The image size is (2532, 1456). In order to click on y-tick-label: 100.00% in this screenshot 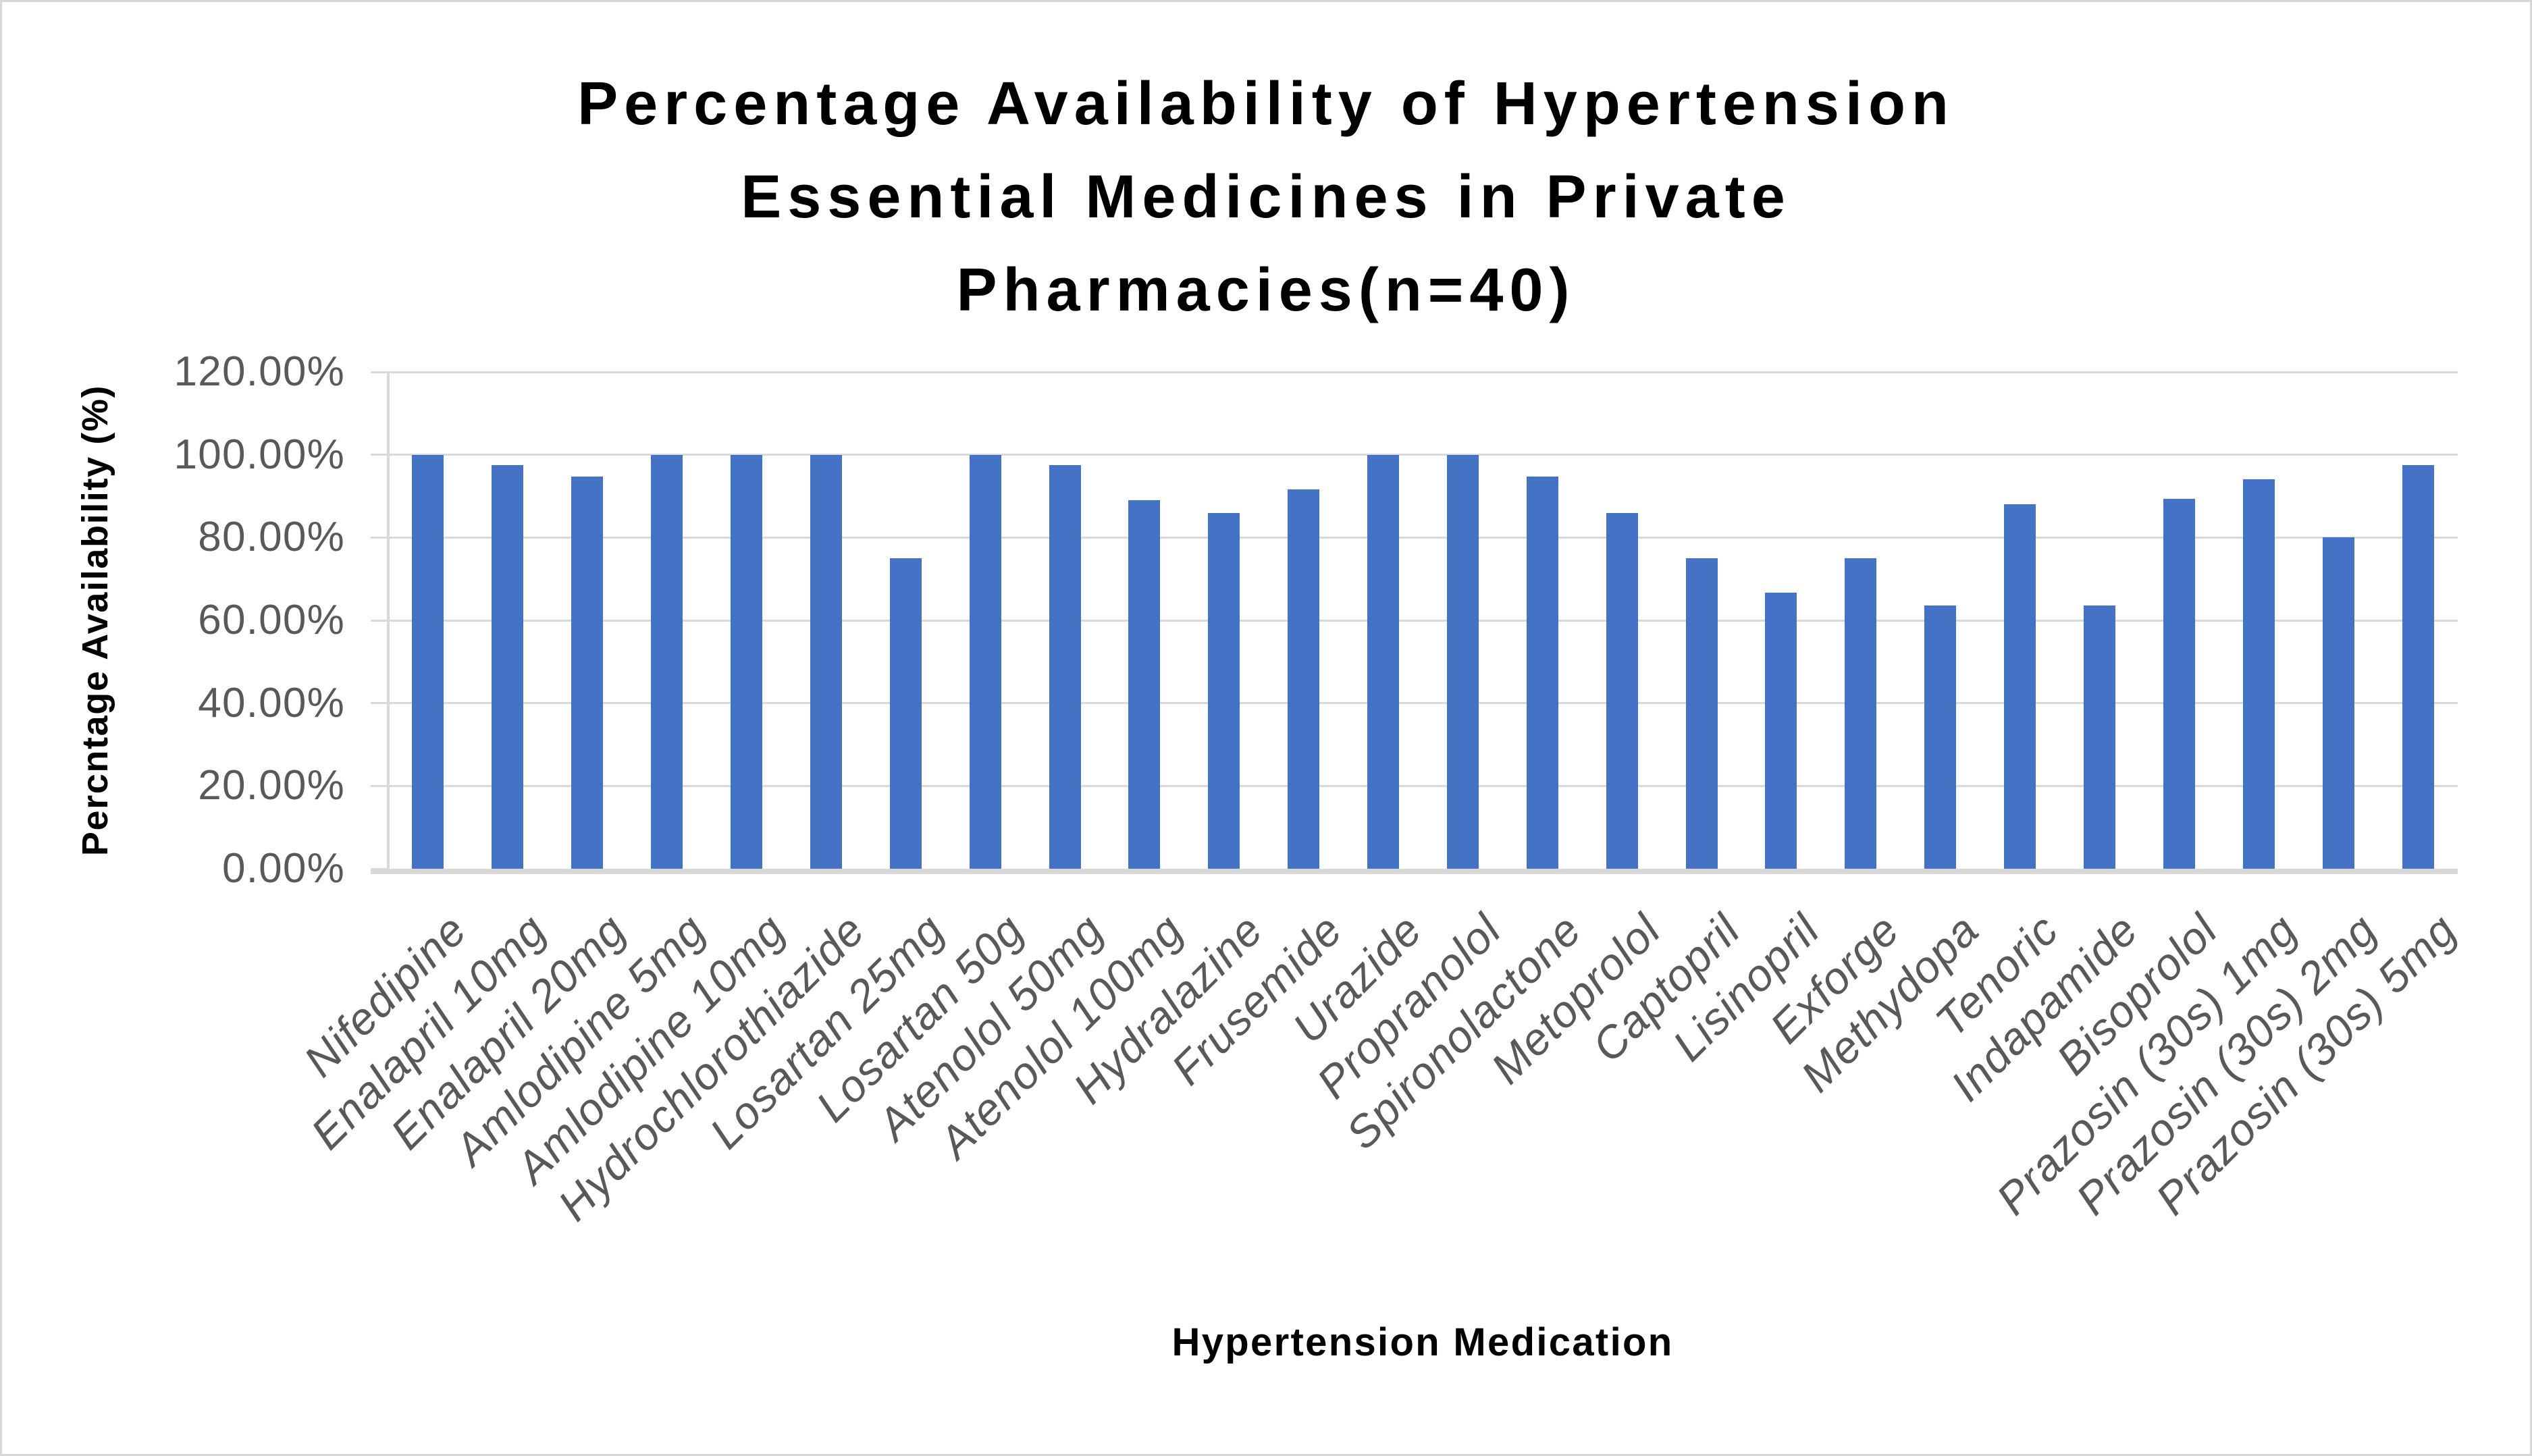, I will do `click(260, 454)`.